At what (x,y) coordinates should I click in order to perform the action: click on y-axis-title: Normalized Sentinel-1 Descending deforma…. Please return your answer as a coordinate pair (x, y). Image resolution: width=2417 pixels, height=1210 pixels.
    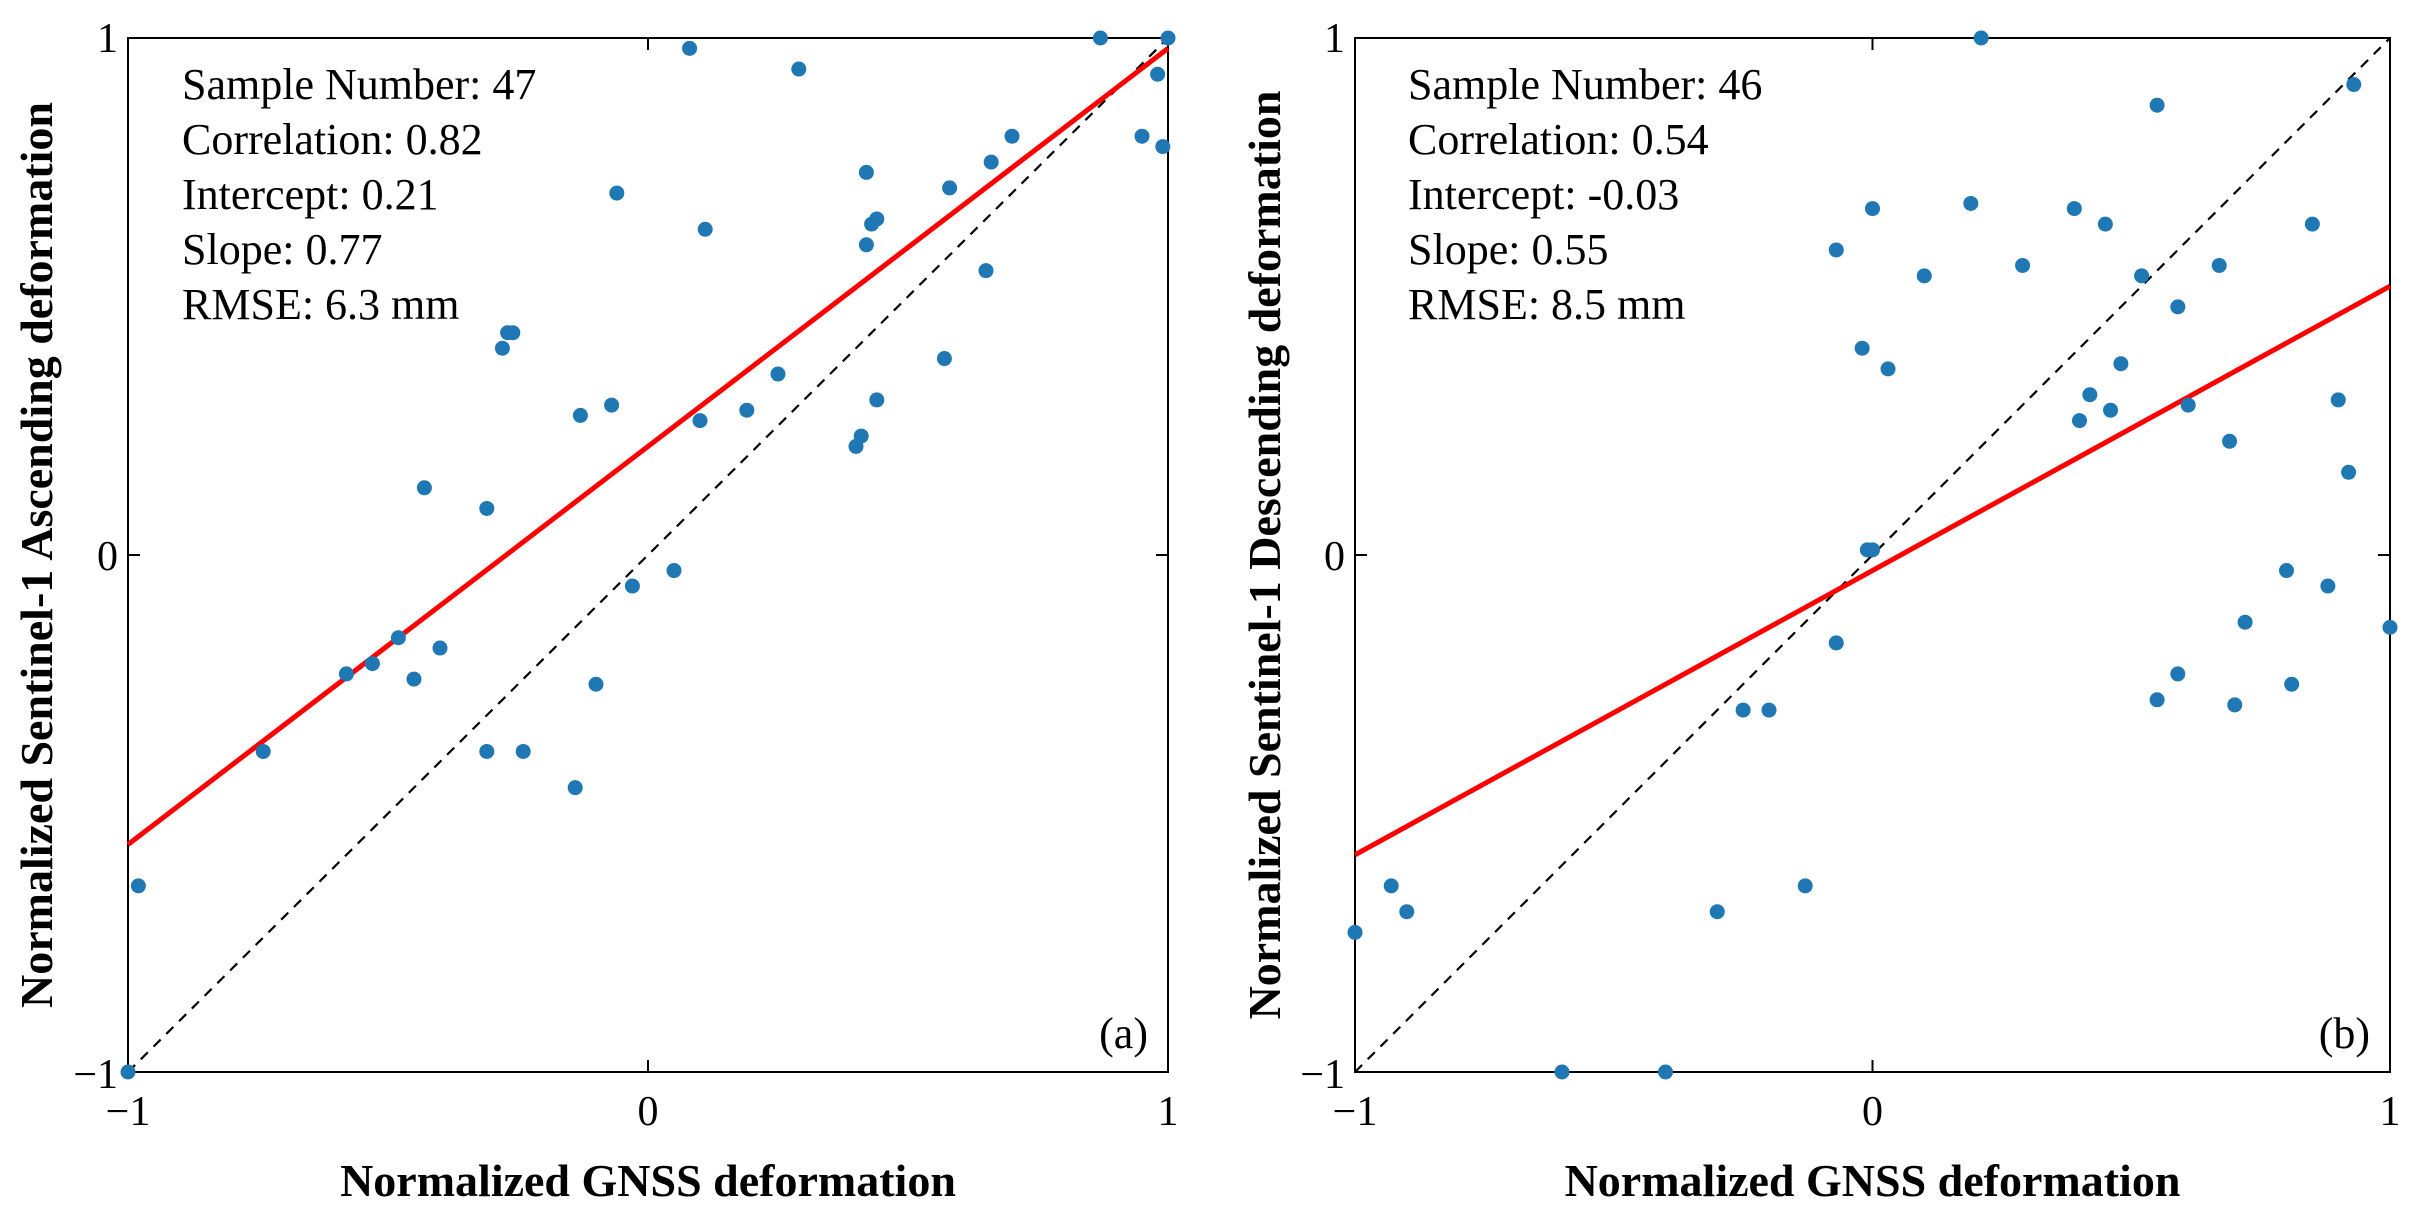
    Looking at the image, I should click on (1264, 555).